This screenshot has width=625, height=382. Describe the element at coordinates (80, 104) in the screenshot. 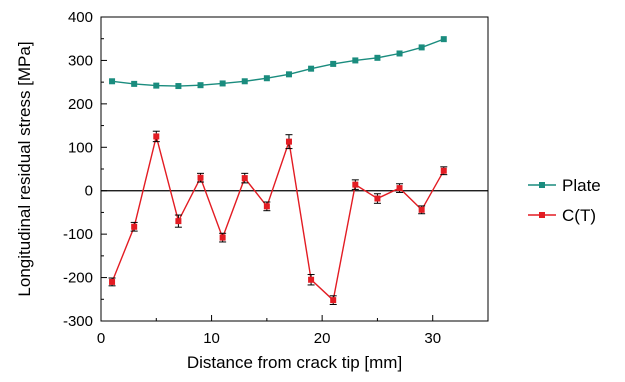

I see `y-tick-label: 200` at that location.